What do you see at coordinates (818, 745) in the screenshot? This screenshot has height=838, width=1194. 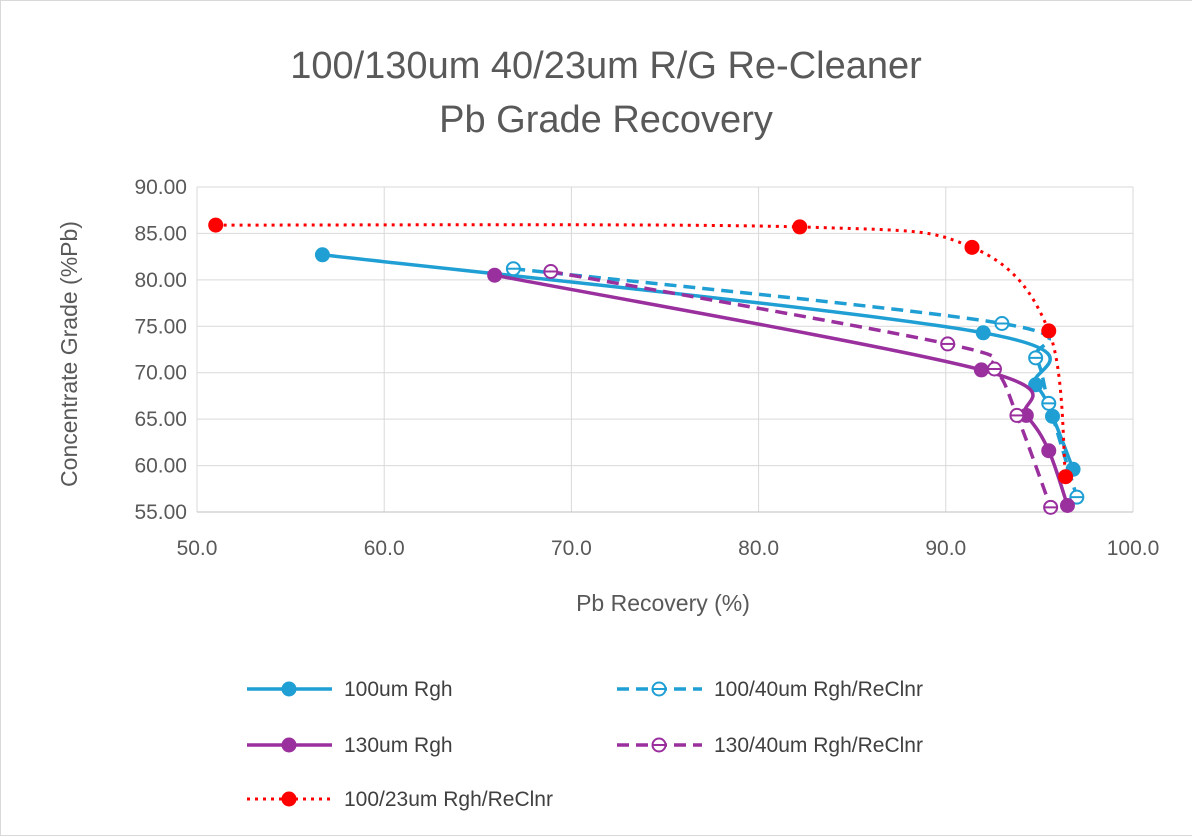 I see `legend-label: 130/40um Rgh/ReClnr` at bounding box center [818, 745].